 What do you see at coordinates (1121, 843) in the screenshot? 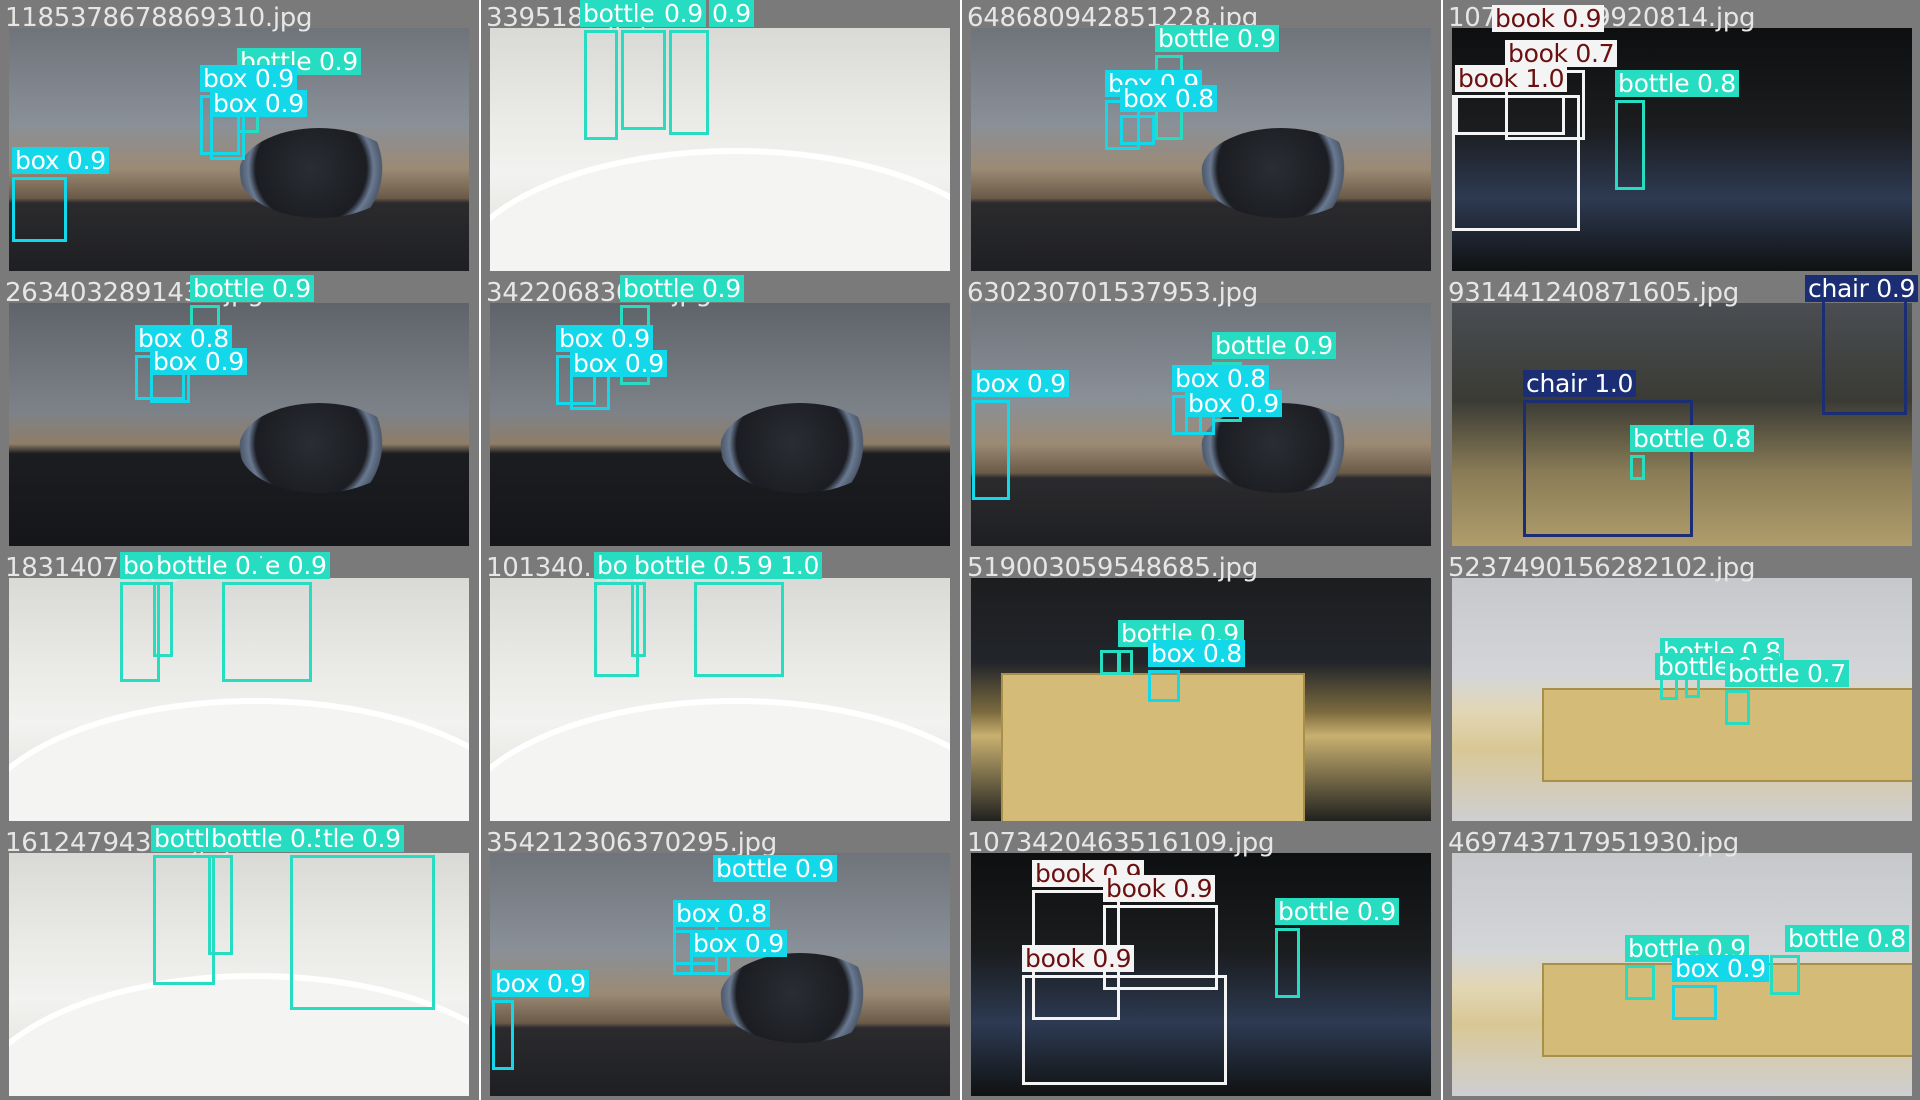
I see `image-filename: 1073420463516109.jpg` at bounding box center [1121, 843].